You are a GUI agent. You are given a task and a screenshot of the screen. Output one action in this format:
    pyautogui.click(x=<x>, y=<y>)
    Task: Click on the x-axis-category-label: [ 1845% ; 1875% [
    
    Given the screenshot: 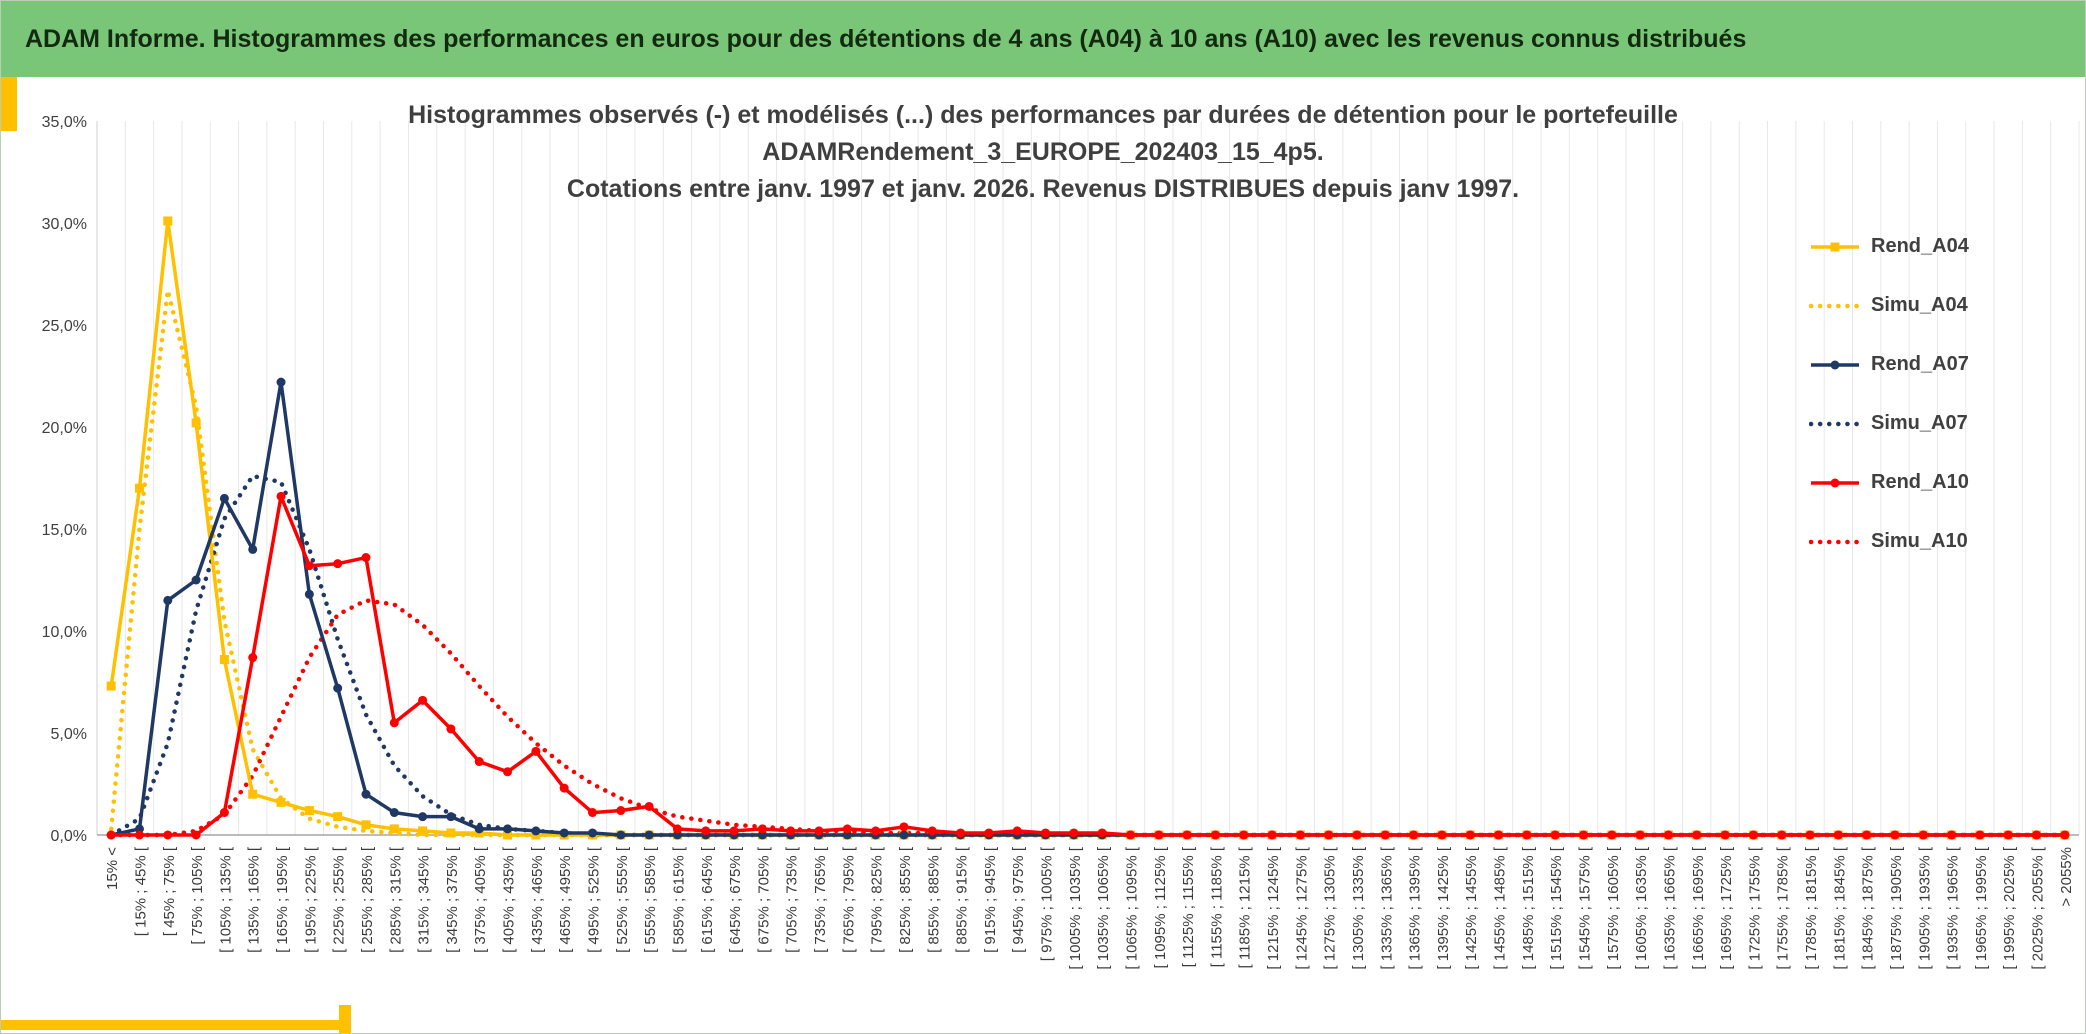 What is the action you would take?
    pyautogui.click(x=1868, y=907)
    